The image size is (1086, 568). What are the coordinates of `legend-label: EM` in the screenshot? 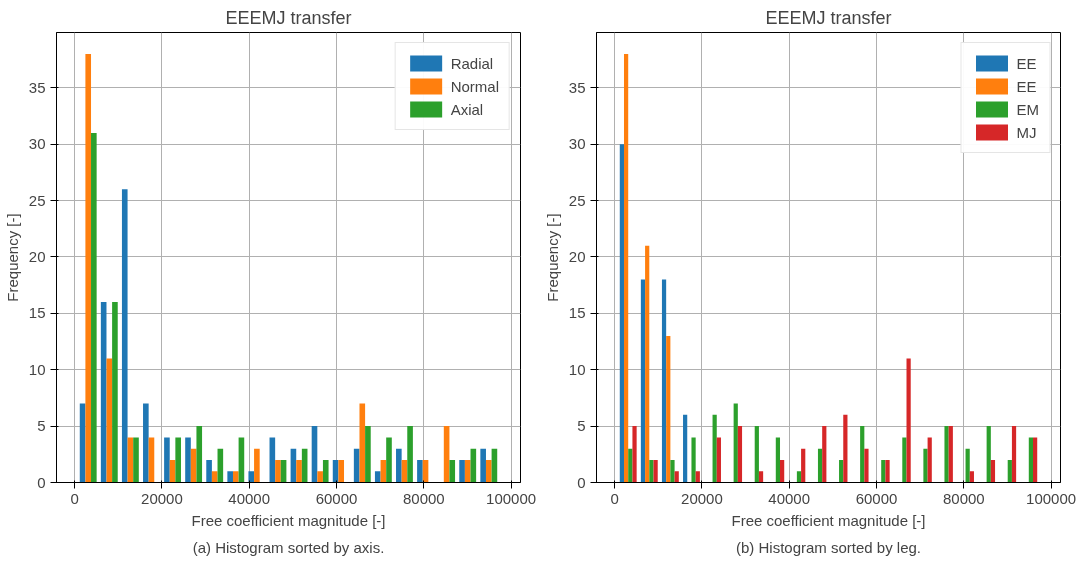 It's located at (1027, 109).